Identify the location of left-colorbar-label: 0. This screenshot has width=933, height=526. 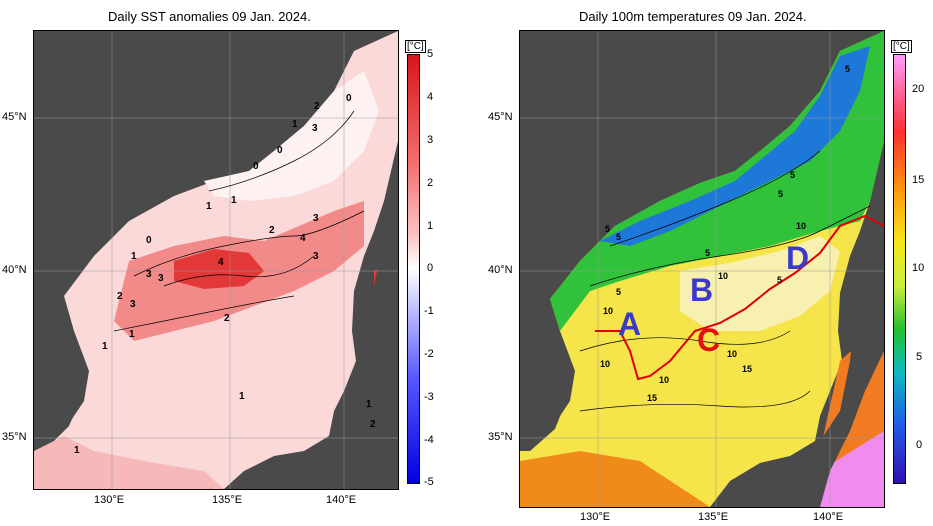
(430, 268).